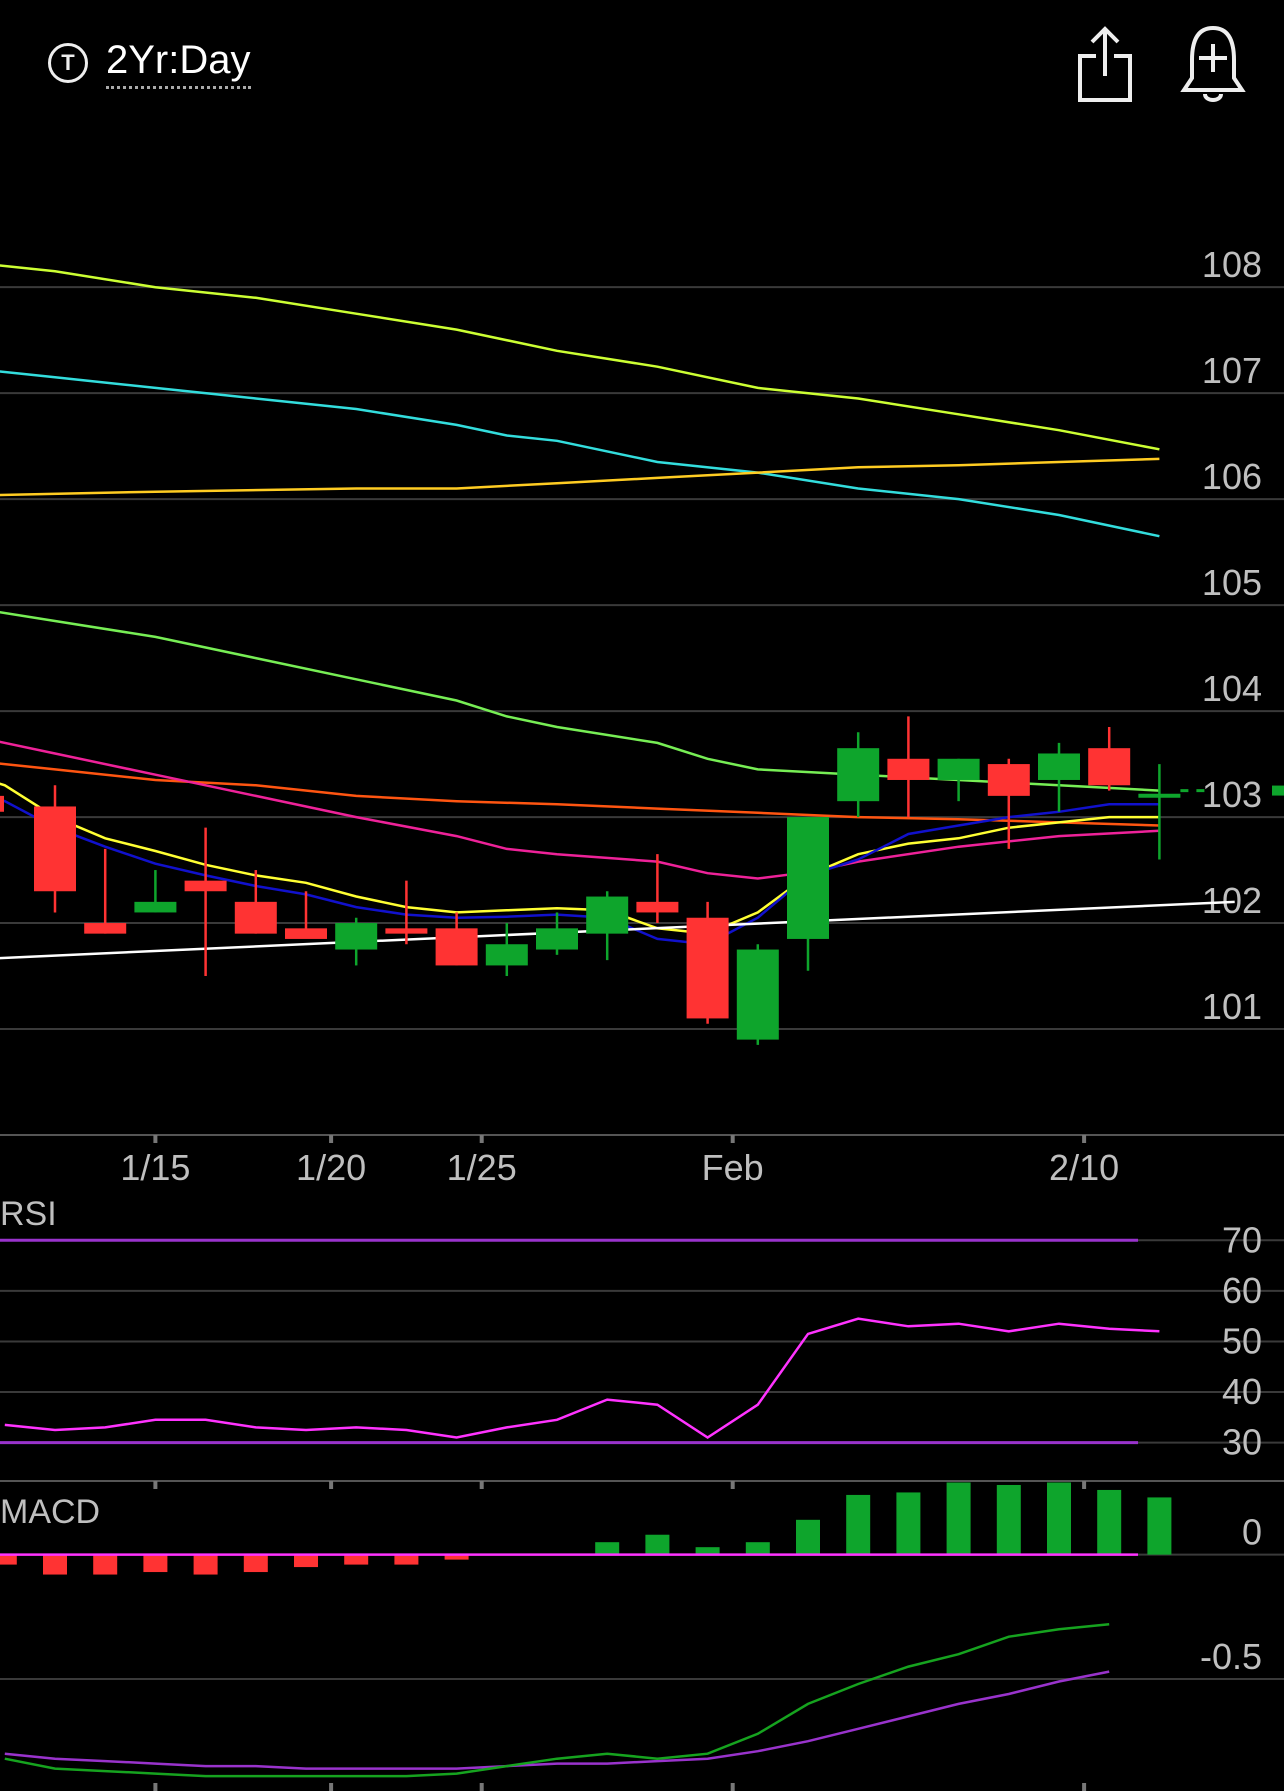 The image size is (1284, 1791). I want to click on time-tick-label: 1/15, so click(155, 1167).